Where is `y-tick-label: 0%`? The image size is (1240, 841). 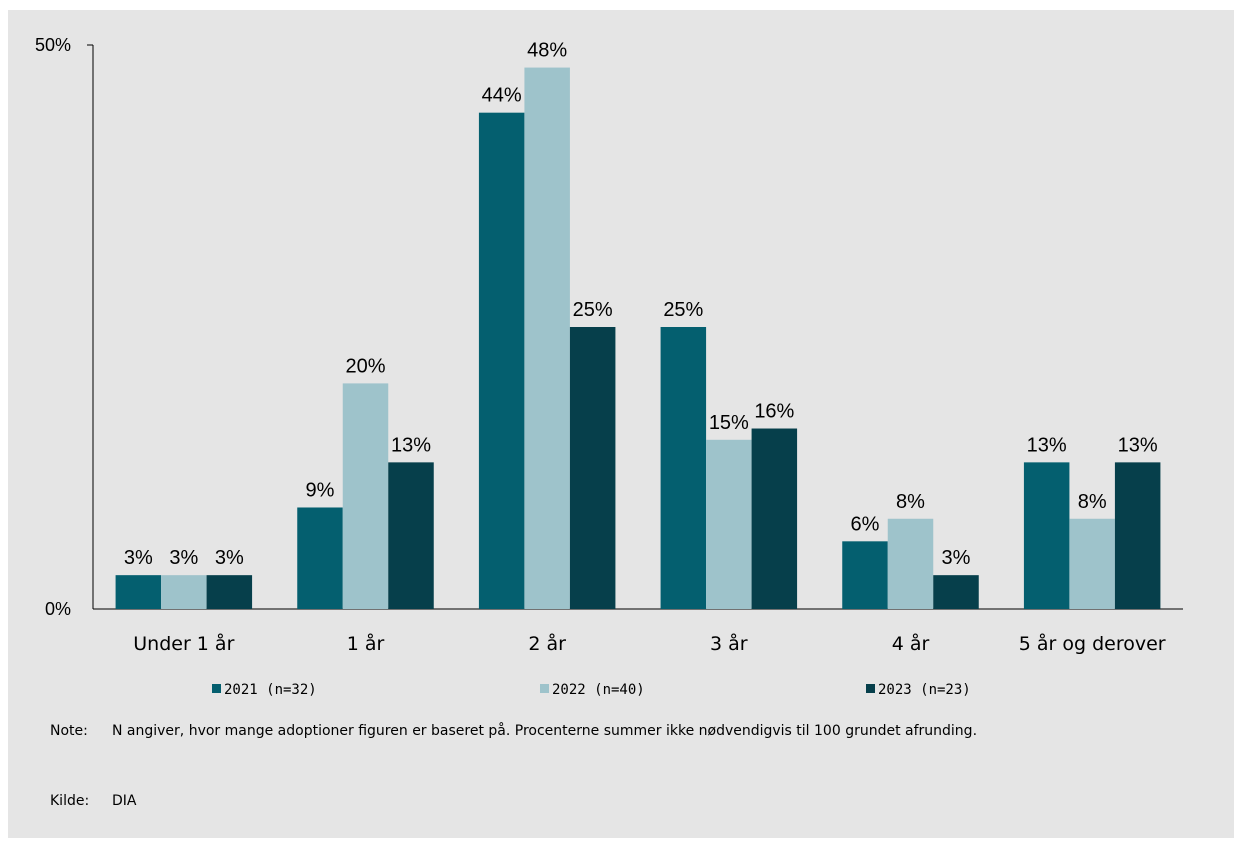 y-tick-label: 0% is located at coordinates (58, 609).